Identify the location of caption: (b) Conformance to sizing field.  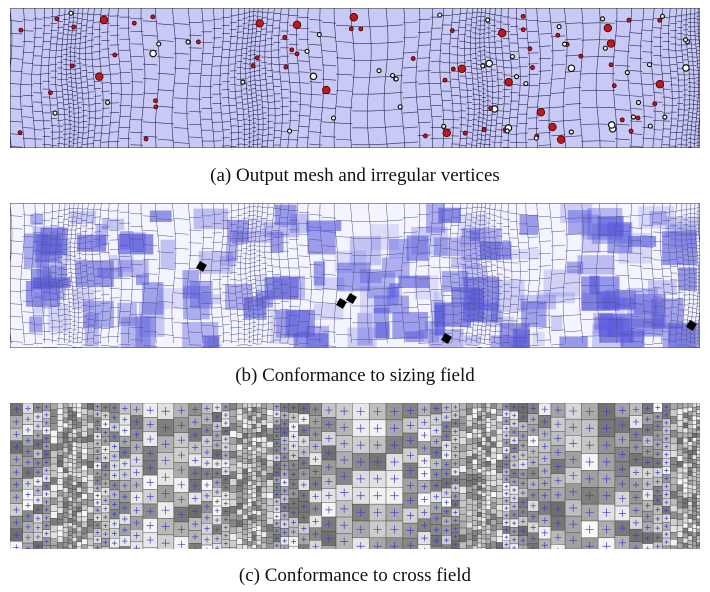
(355, 376).